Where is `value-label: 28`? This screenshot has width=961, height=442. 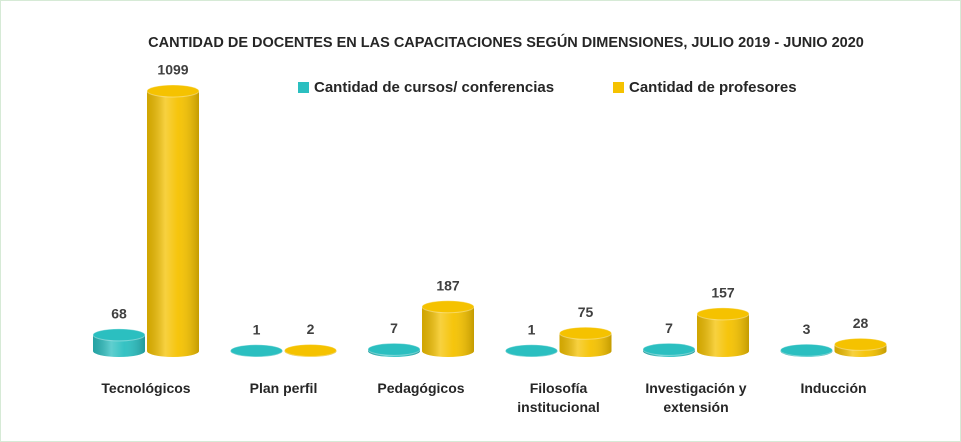 value-label: 28 is located at coordinates (861, 323).